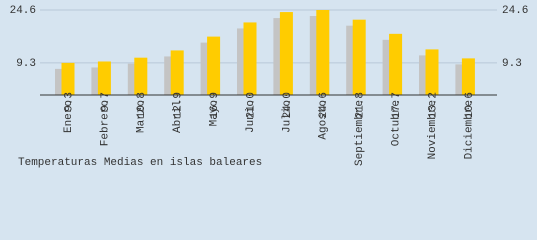 The height and width of the screenshot is (240, 537). I want to click on value-label: 16.9, so click(215, 105).